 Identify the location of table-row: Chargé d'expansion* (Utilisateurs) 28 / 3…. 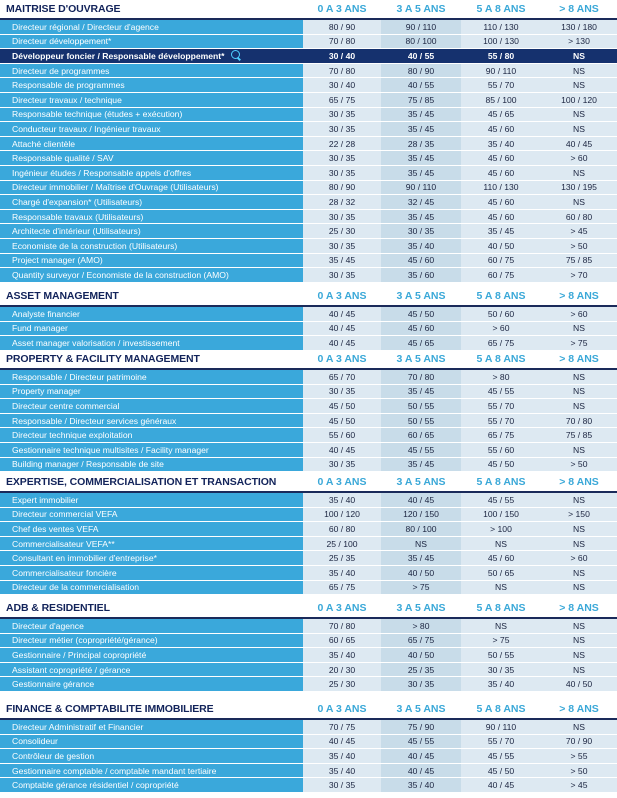
(308, 202).